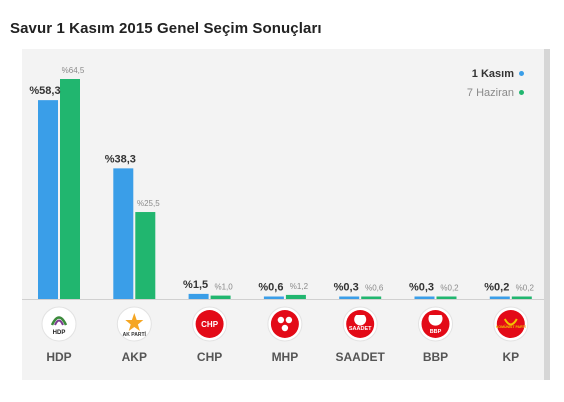  What do you see at coordinates (285, 357) in the screenshot?
I see `category-label-mhp: MHP` at bounding box center [285, 357].